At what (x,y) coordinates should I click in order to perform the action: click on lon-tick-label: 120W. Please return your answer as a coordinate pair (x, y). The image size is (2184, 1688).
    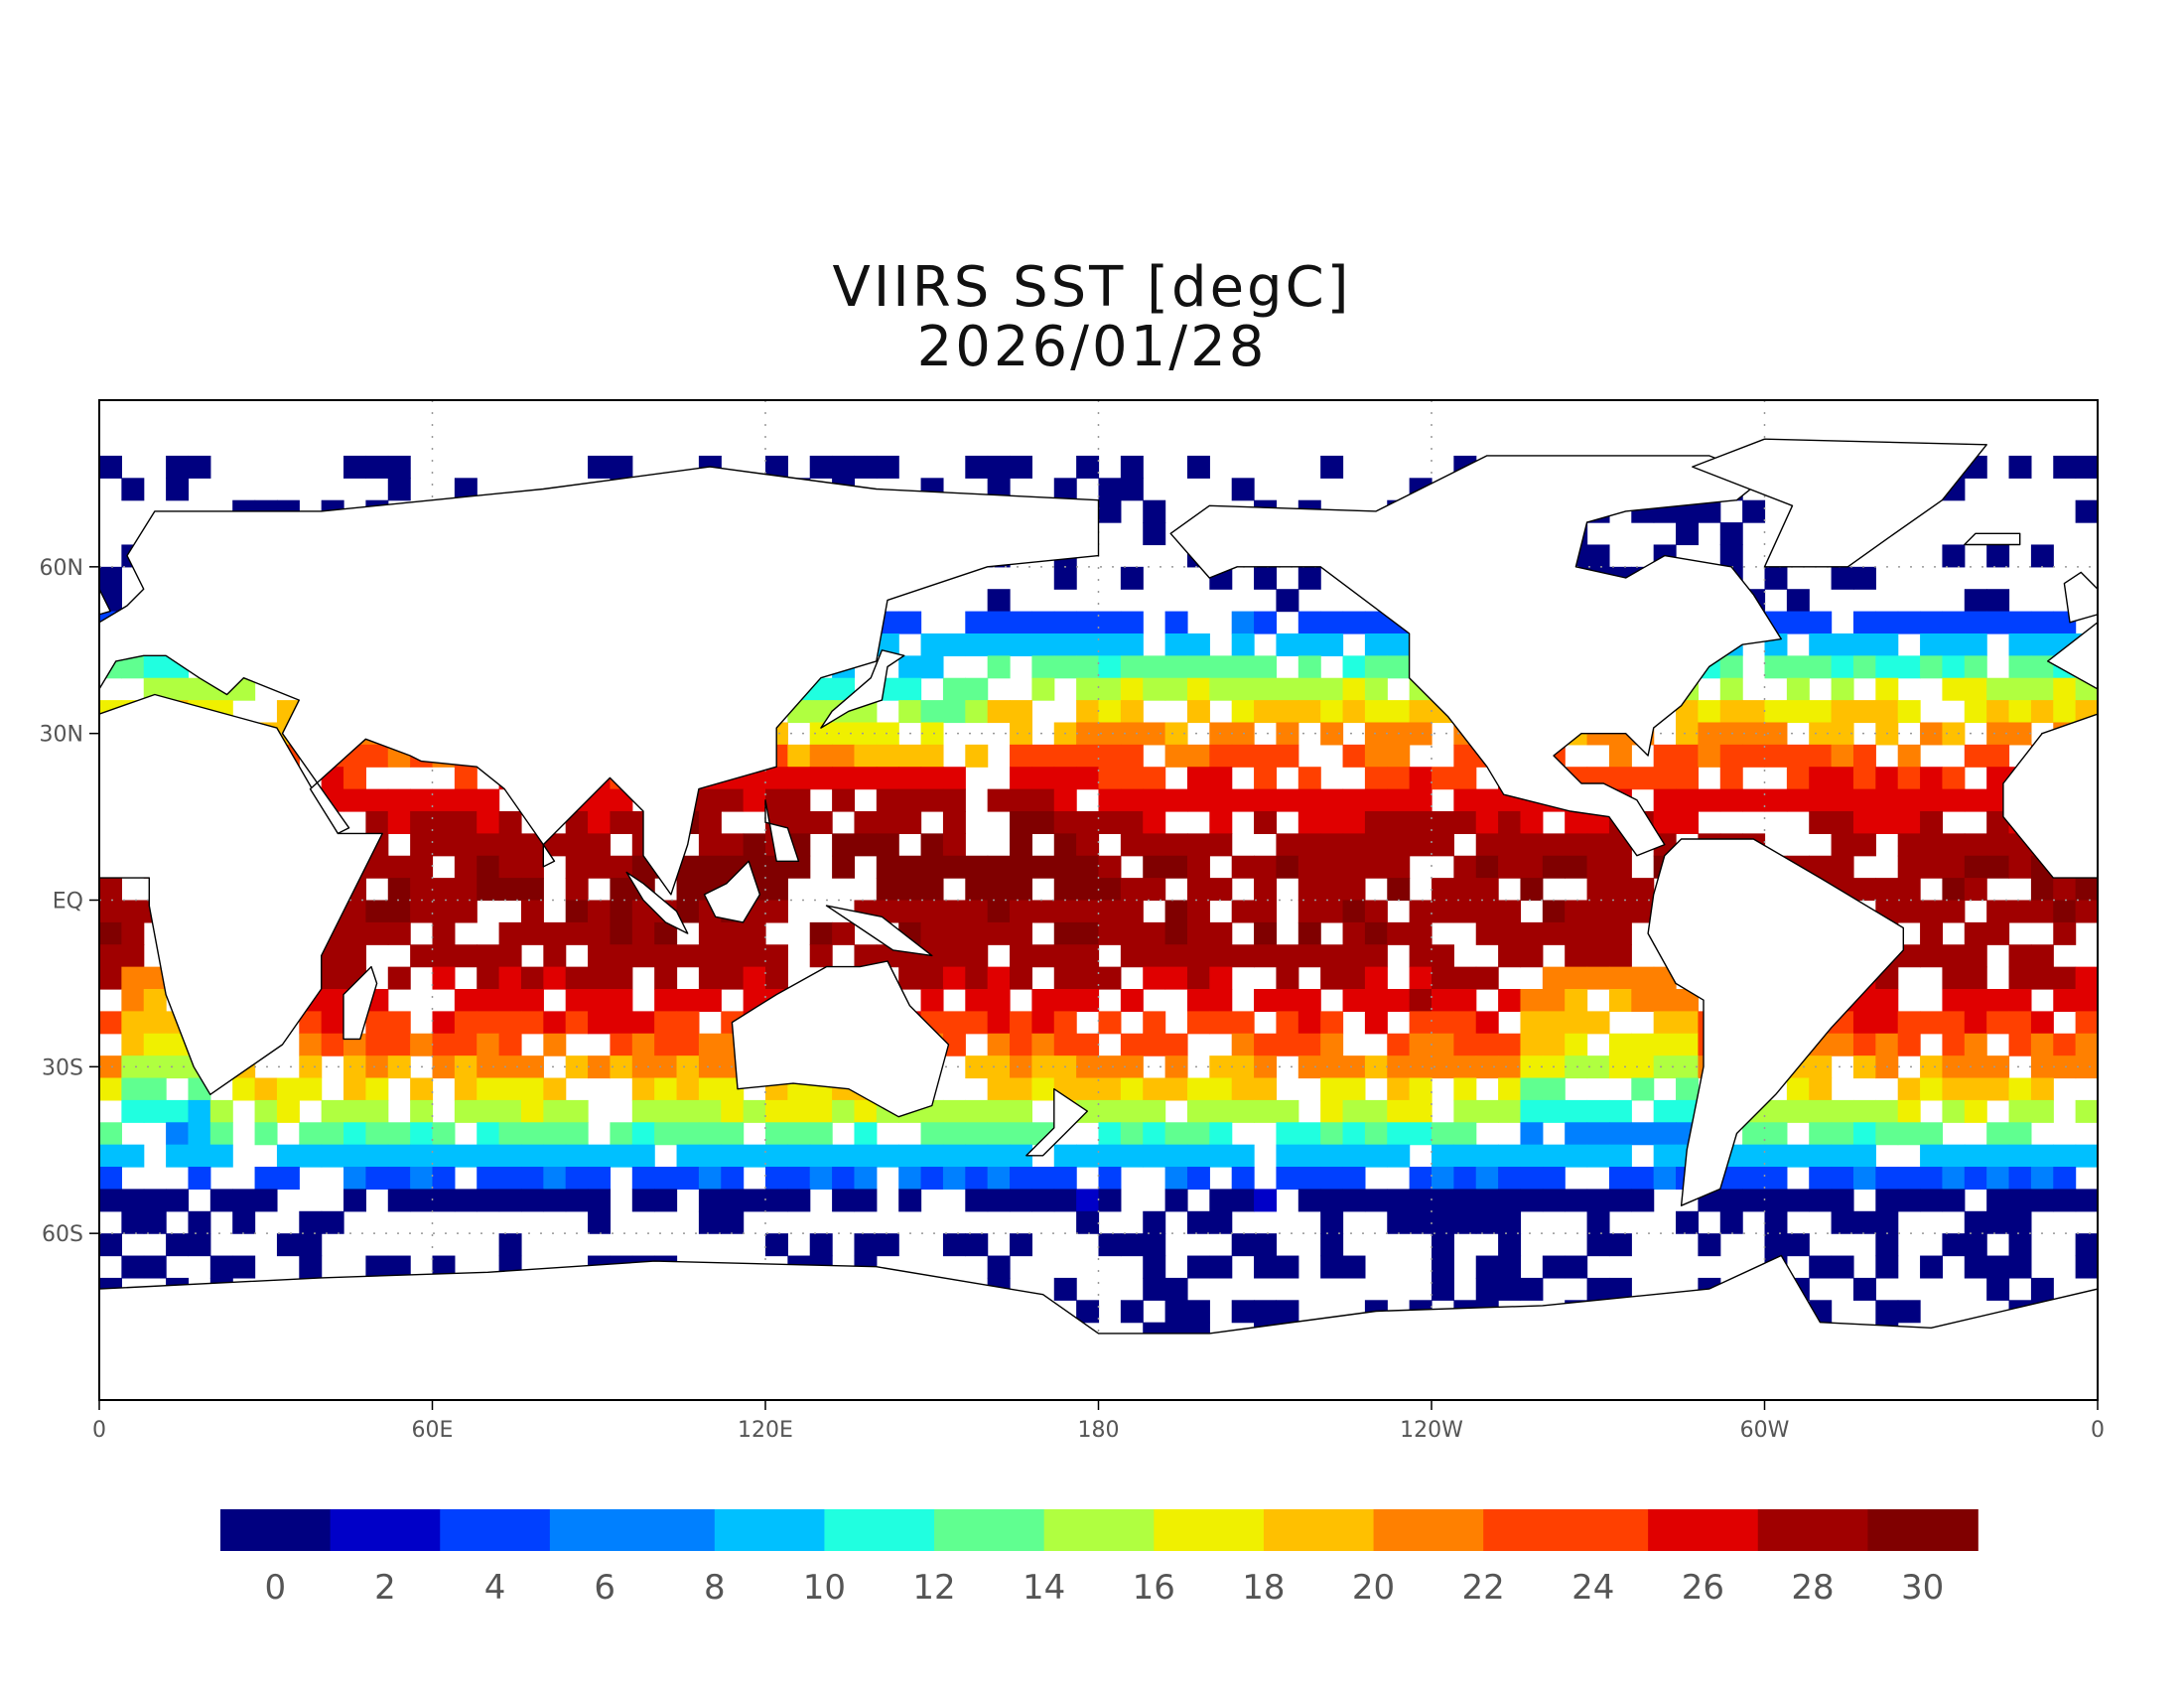
    Looking at the image, I should click on (1431, 1430).